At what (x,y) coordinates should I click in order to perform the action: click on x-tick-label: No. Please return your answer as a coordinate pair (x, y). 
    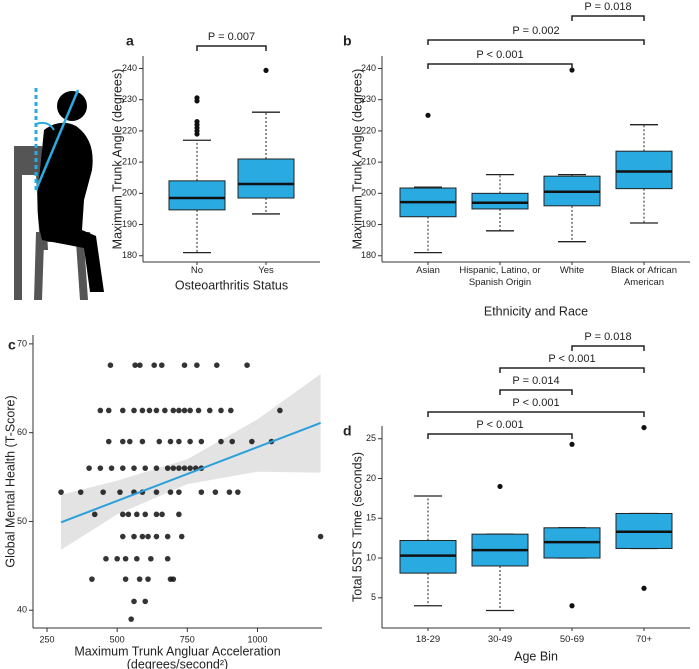
    Looking at the image, I should click on (197, 270).